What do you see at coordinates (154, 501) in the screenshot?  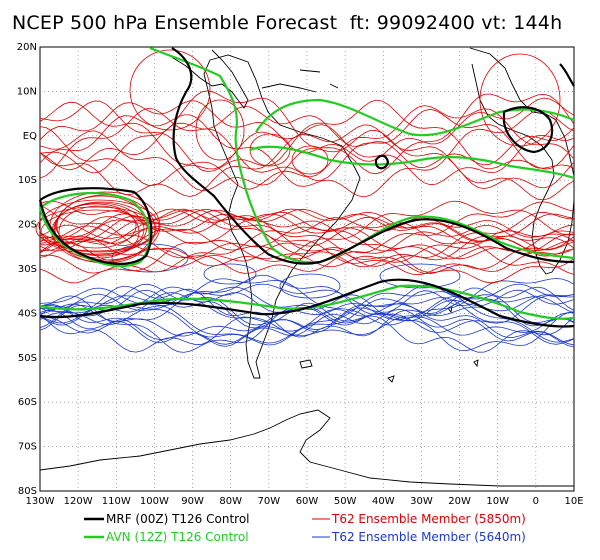 I see `lon-label: 100W` at bounding box center [154, 501].